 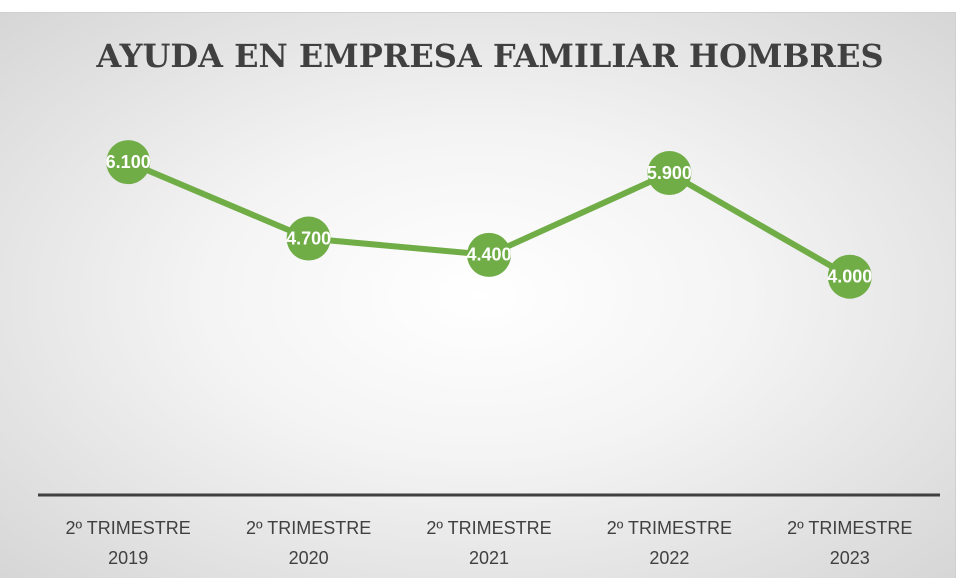 I want to click on data-label: 4.400, so click(x=488, y=255).